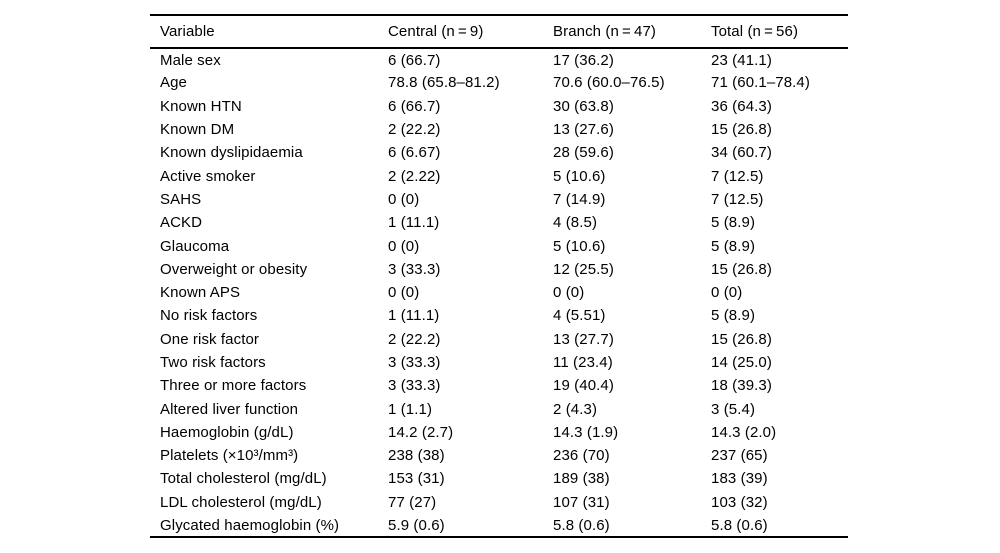 Image resolution: width=1000 pixels, height=553 pixels. Describe the element at coordinates (583, 106) in the screenshot. I see `cell-branch: 30 (63.8)` at that location.